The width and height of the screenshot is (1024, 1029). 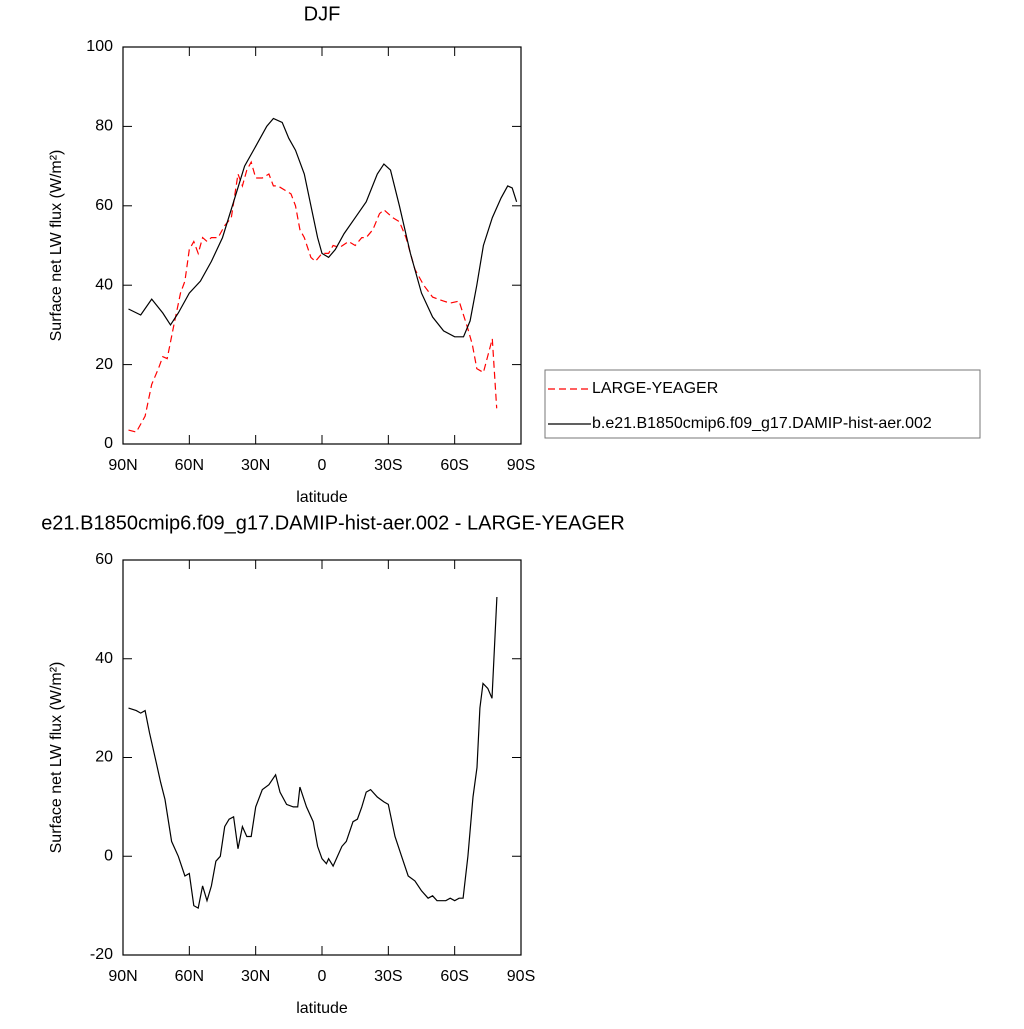 I want to click on y-tick-label: -20, so click(x=101, y=954).